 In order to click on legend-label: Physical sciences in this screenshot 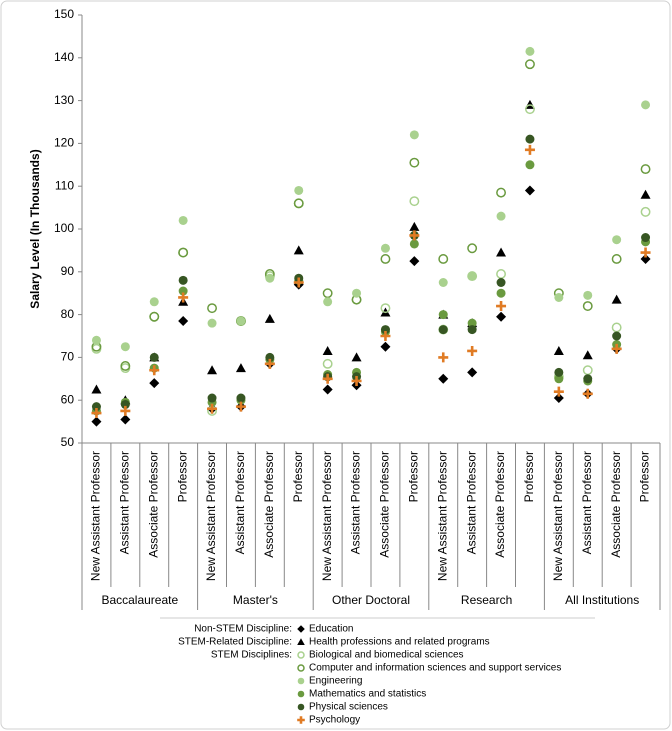, I will do `click(348, 707)`.